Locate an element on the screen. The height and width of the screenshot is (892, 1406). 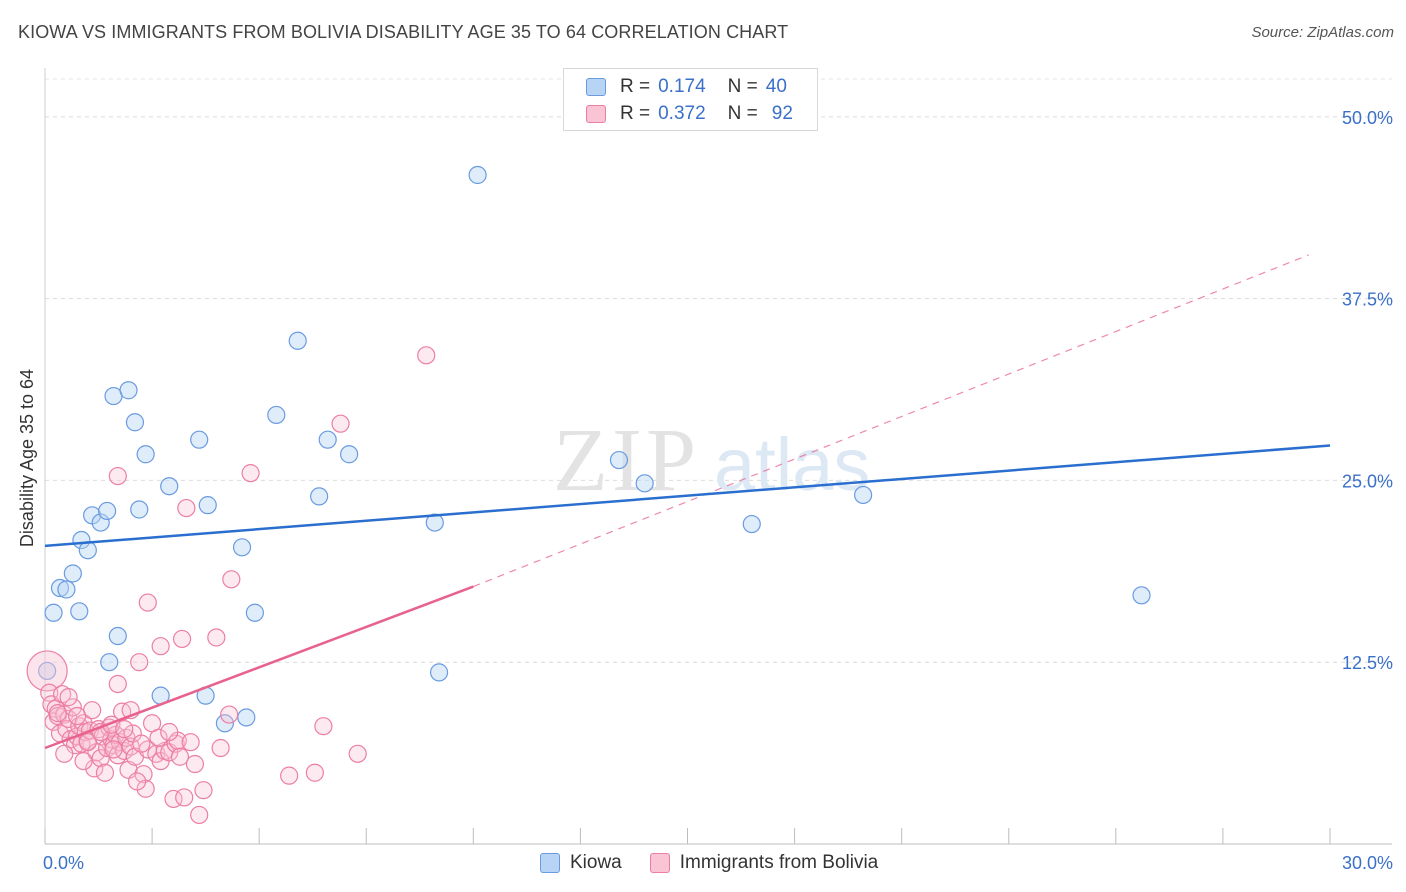
legend-item-kiowa: Kiowa is located at coordinates (581, 863).